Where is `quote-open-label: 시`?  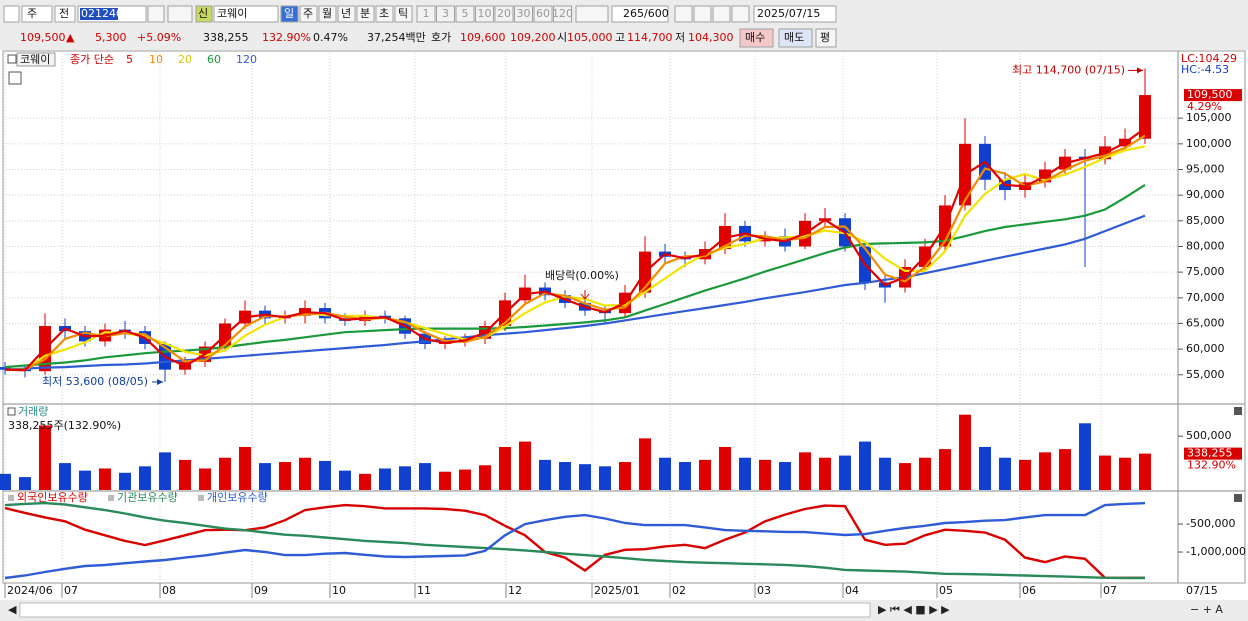 quote-open-label: 시 is located at coordinates (562, 37).